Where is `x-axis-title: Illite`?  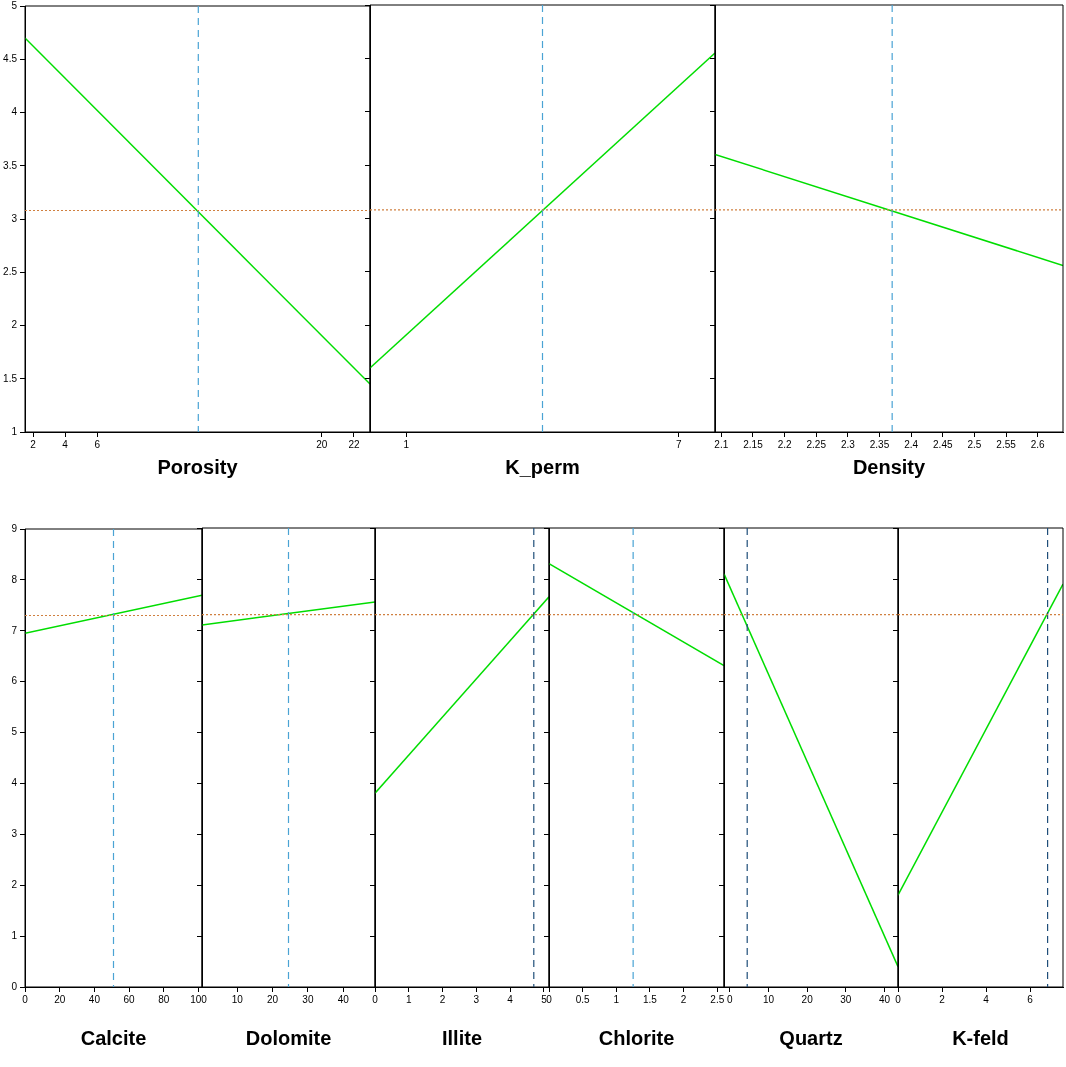
x-axis-title: Illite is located at coordinates (462, 1037).